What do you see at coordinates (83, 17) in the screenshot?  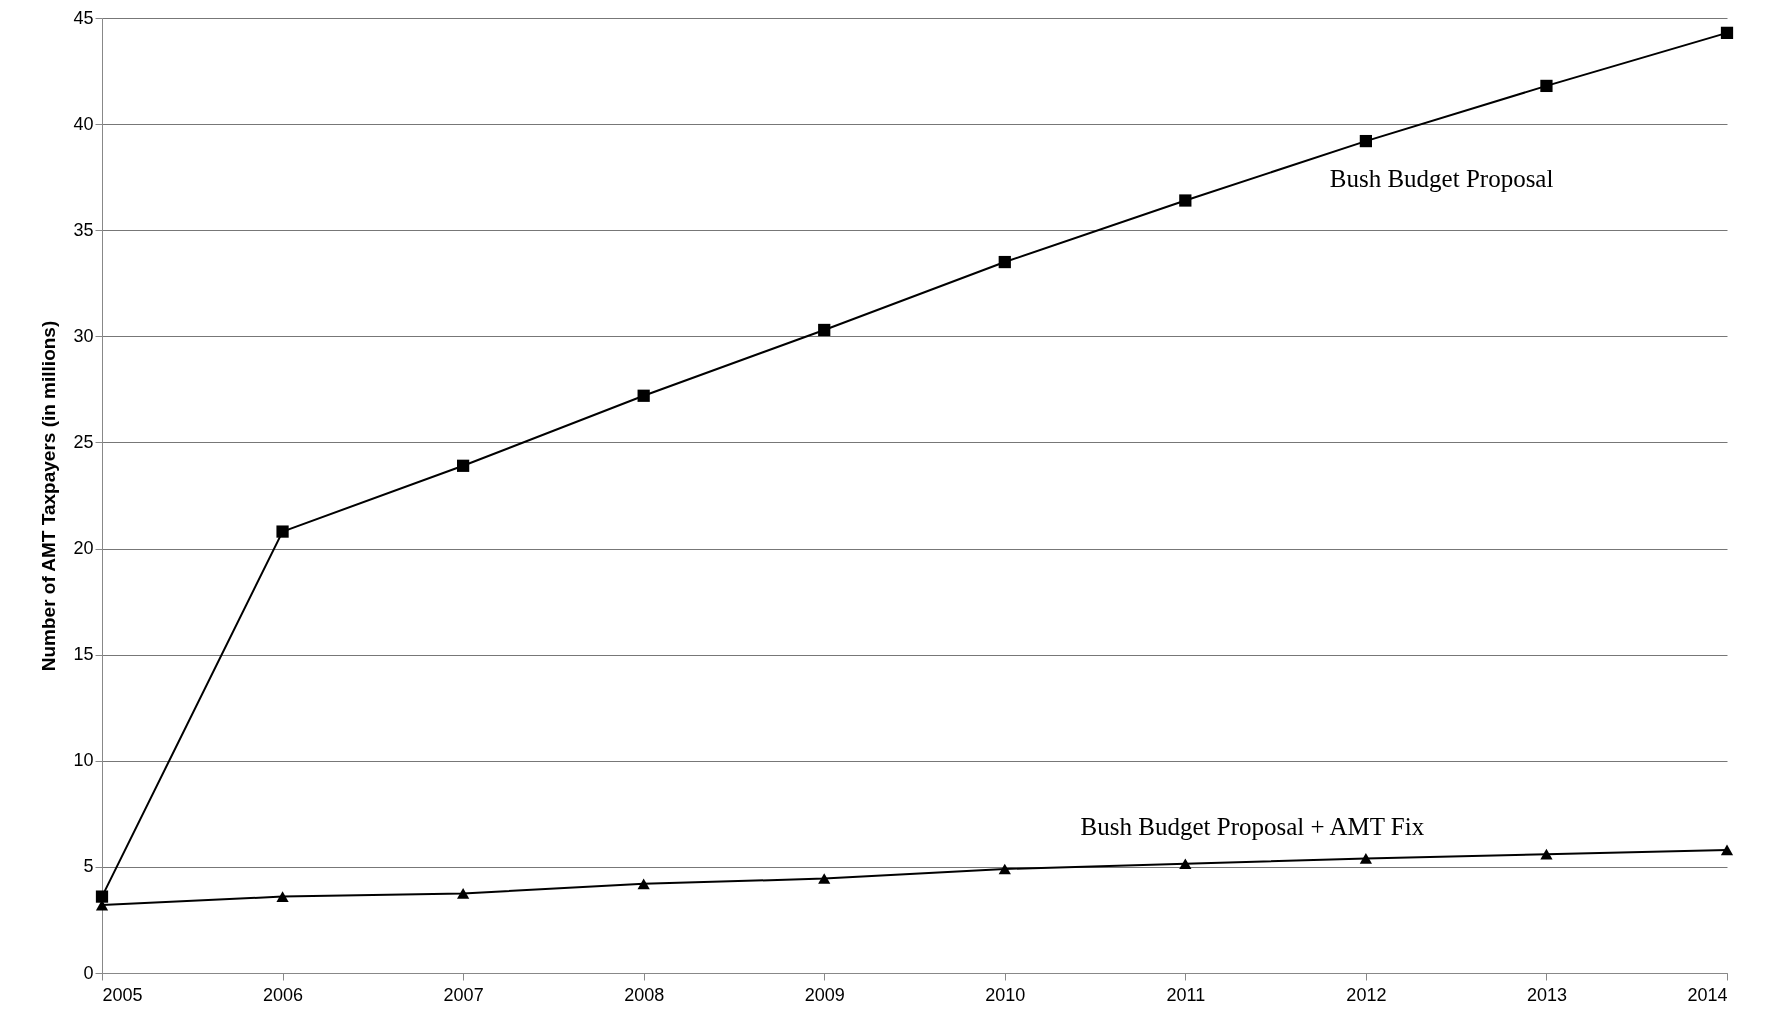 I see `y-tick-label: 45` at bounding box center [83, 17].